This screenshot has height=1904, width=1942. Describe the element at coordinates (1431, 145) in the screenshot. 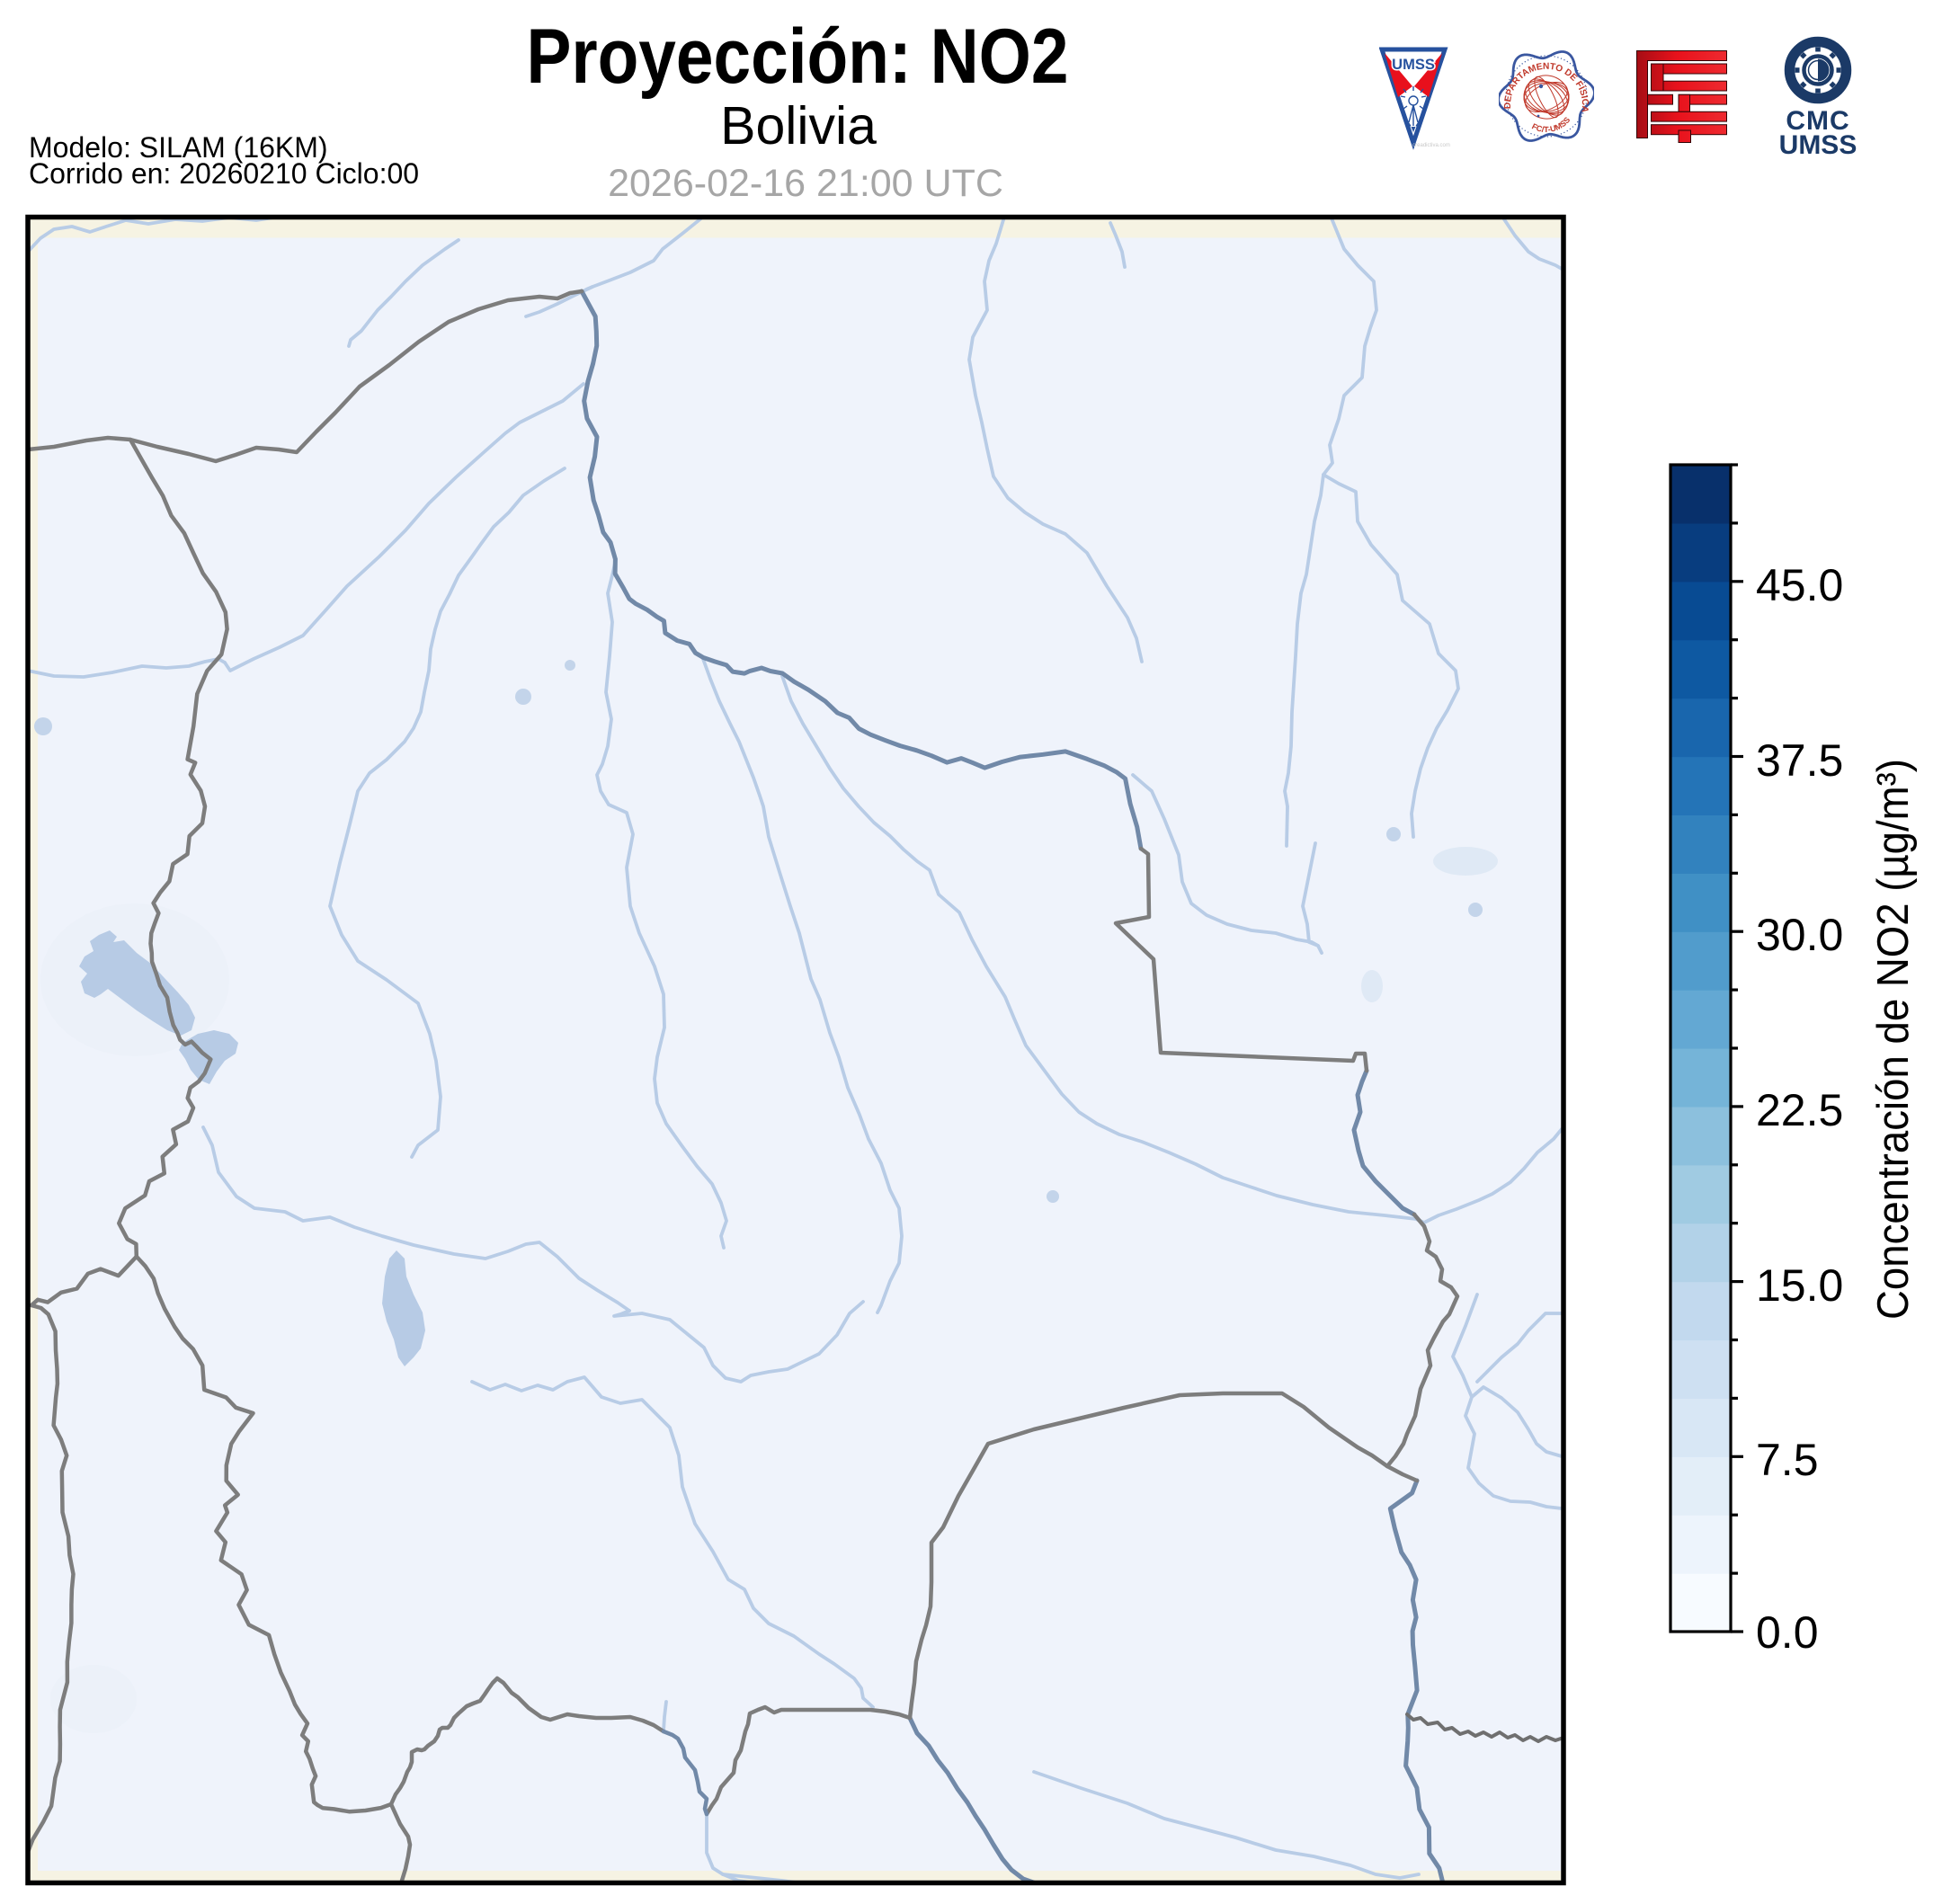

I see `svg-text: creadictiva.com` at that location.